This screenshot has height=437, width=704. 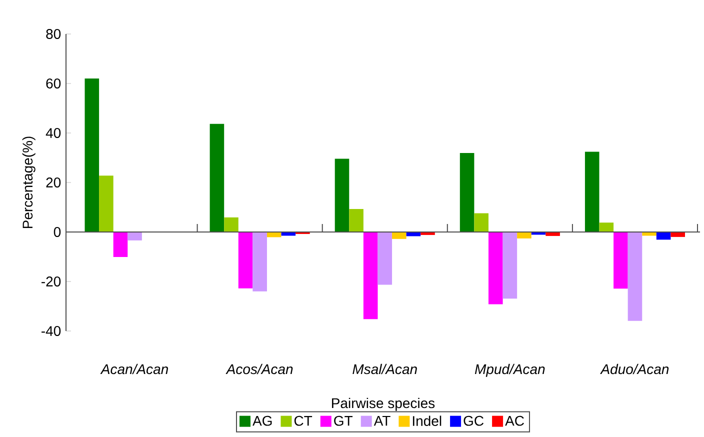 What do you see at coordinates (134, 369) in the screenshot?
I see `x-tick-label: Acan/Acan` at bounding box center [134, 369].